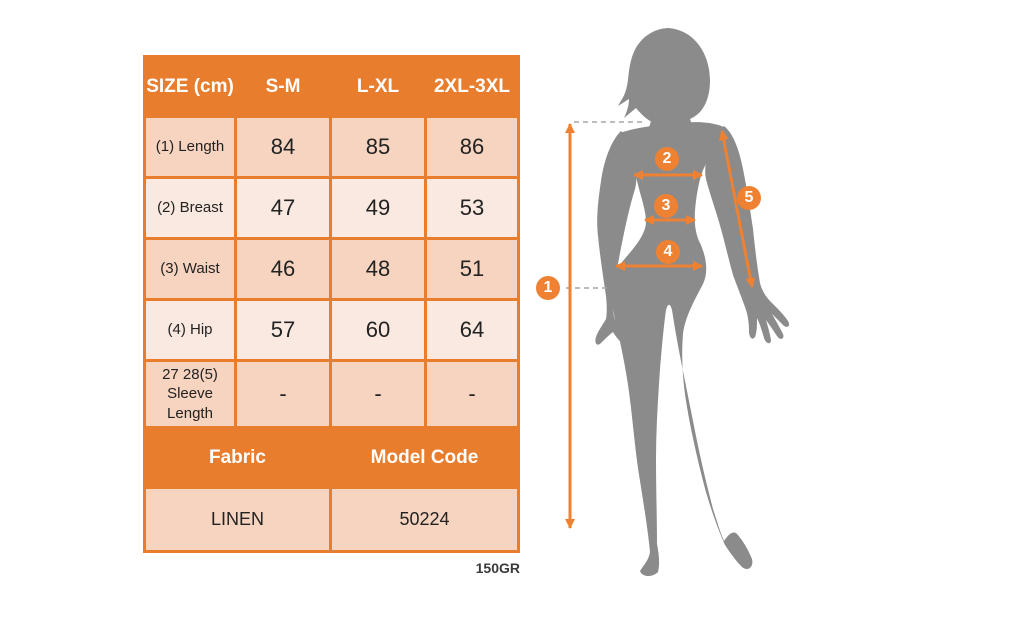 The image size is (1024, 623). Describe the element at coordinates (190, 269) in the screenshot. I see `row-waist-label: (3) Waist` at that location.